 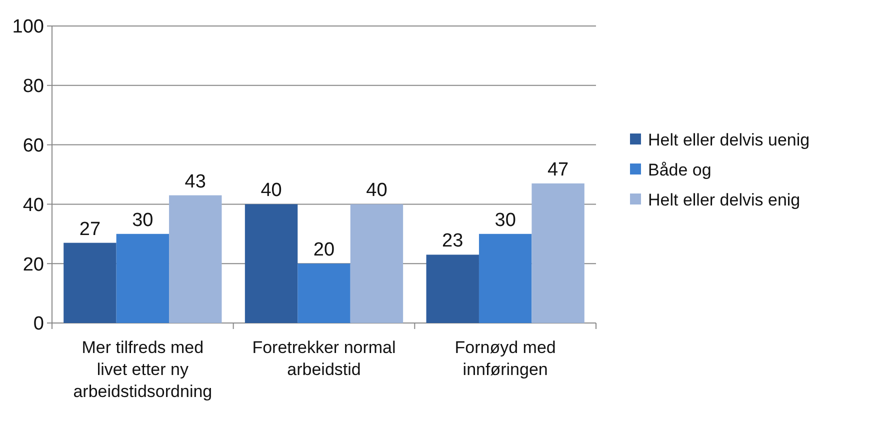 I want to click on y-tick-label: 0, so click(x=38, y=324).